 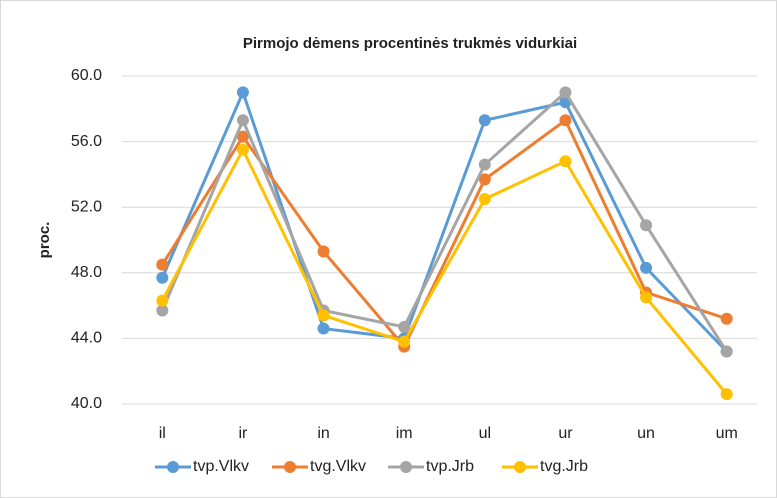 I want to click on legend-label: tvp.Jrb, so click(x=450, y=466).